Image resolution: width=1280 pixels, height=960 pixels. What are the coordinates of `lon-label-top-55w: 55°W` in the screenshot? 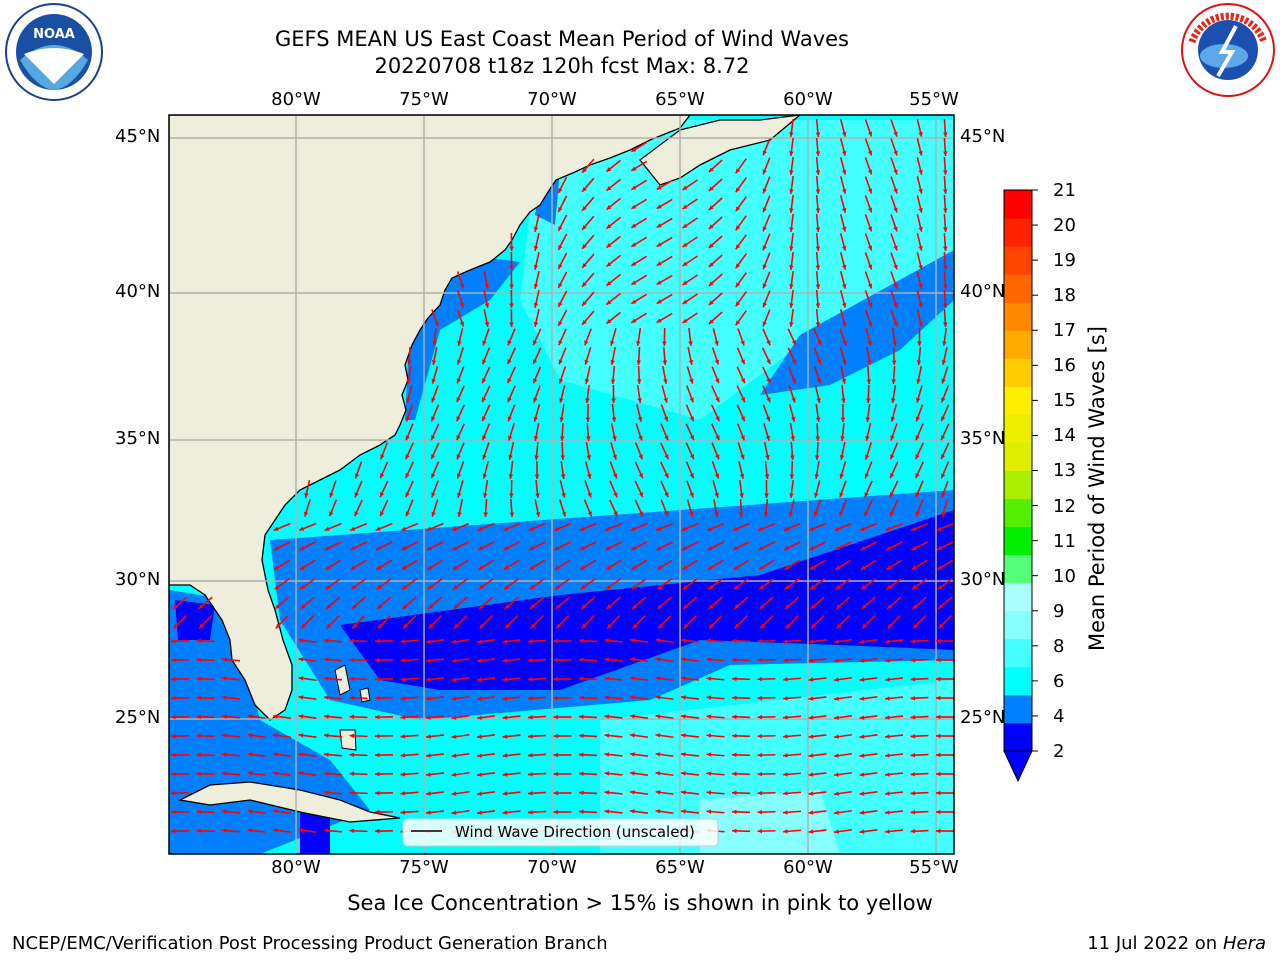 It's located at (934, 99).